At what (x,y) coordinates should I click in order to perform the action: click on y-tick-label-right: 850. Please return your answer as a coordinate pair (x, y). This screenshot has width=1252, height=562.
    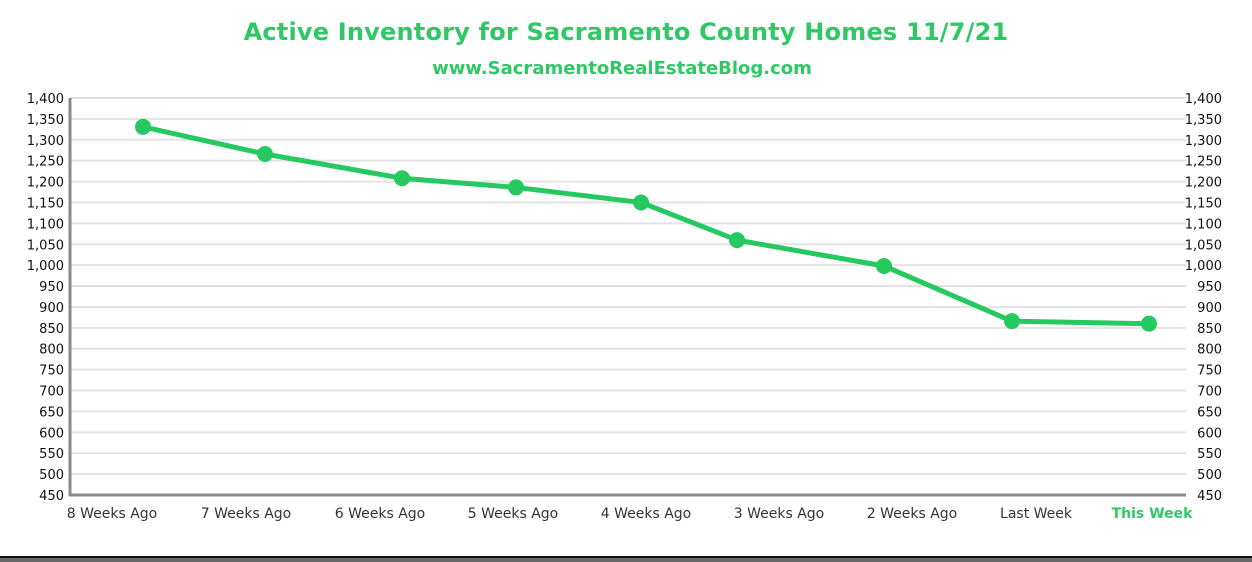
    Looking at the image, I should click on (1209, 329).